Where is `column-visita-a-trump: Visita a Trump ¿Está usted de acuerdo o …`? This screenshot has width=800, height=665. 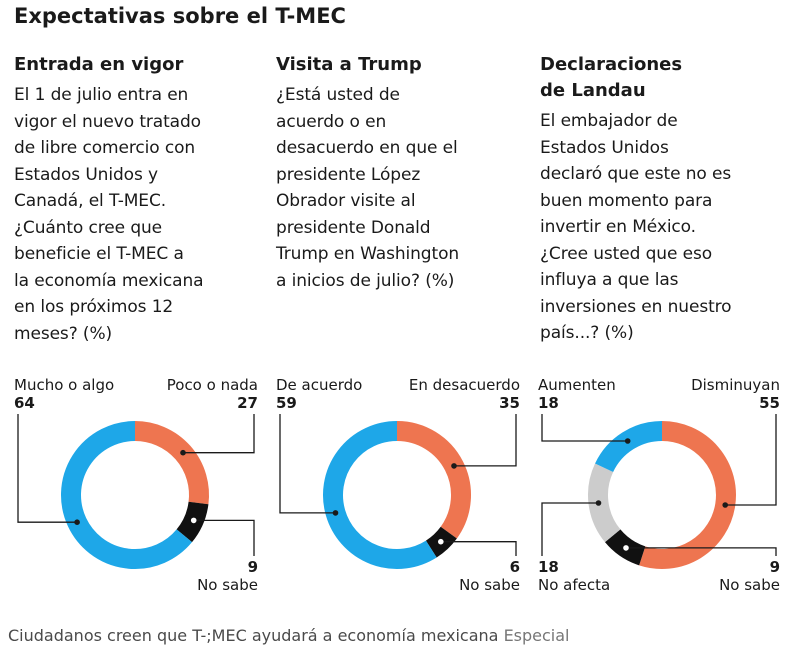 column-visita-a-trump: Visita a Trump ¿Está usted de acuerdo o … is located at coordinates (401, 173).